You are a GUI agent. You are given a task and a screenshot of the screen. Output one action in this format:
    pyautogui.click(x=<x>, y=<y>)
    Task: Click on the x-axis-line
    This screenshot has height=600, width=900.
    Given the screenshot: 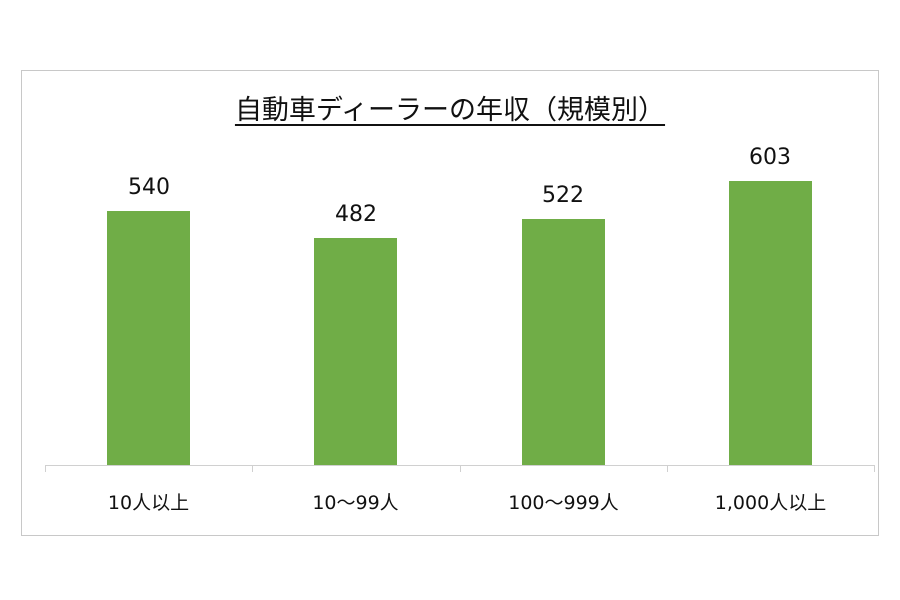 What is the action you would take?
    pyautogui.click(x=459, y=465)
    